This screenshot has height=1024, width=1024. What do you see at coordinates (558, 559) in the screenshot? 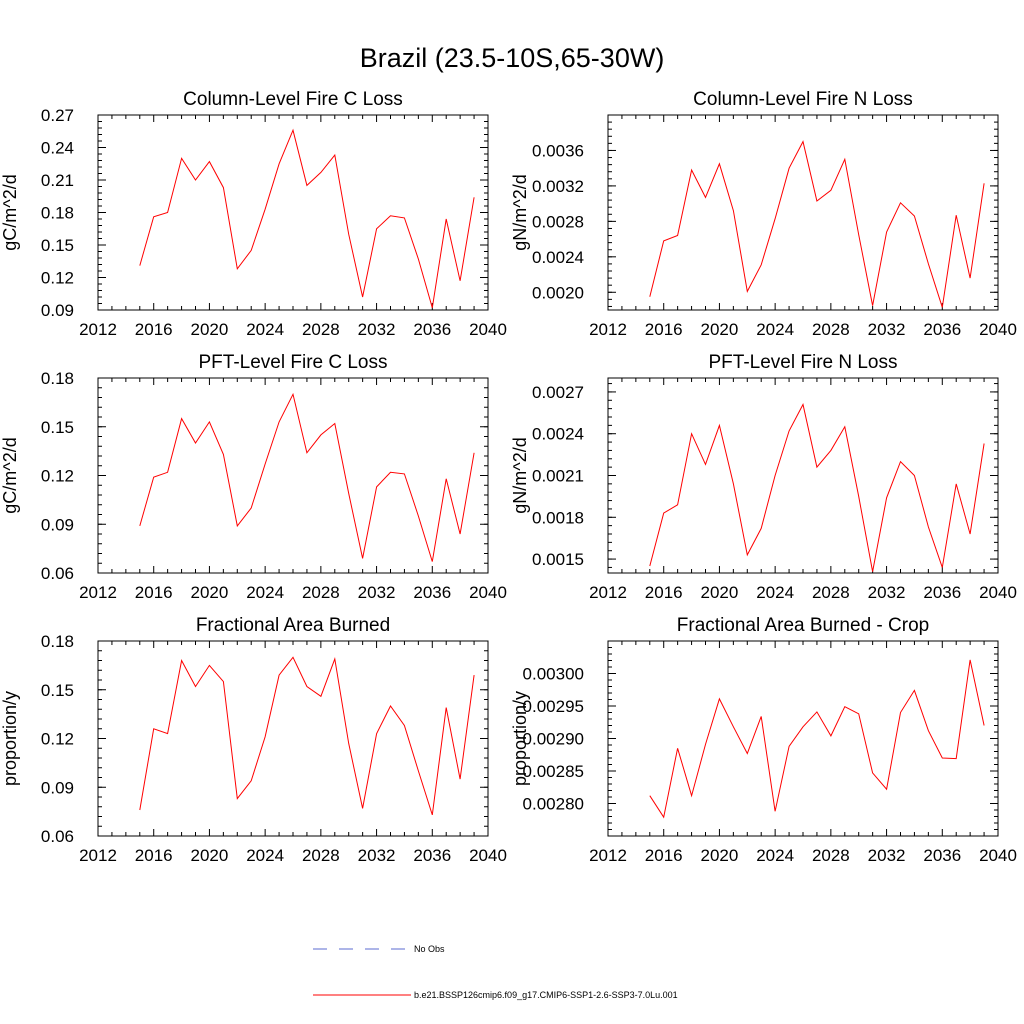
I see `y-tick-label: 0.0015` at bounding box center [558, 559].